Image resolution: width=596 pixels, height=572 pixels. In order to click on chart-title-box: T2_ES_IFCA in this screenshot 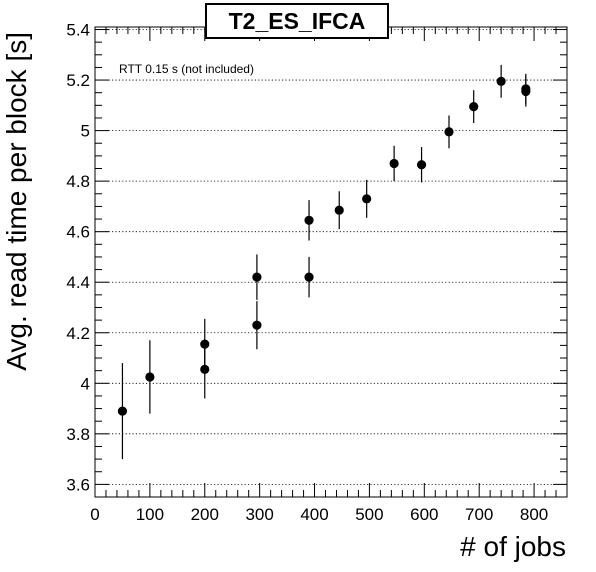, I will do `click(297, 21)`.